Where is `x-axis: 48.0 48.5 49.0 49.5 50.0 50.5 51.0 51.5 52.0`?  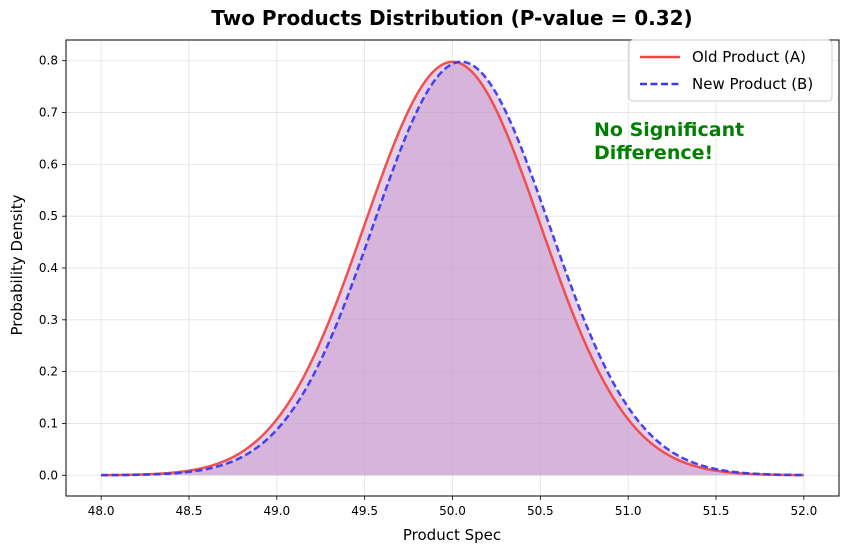
x-axis: 48.0 48.5 49.0 49.5 50.0 50.5 51.0 51.5 52.0 is located at coordinates (452, 507).